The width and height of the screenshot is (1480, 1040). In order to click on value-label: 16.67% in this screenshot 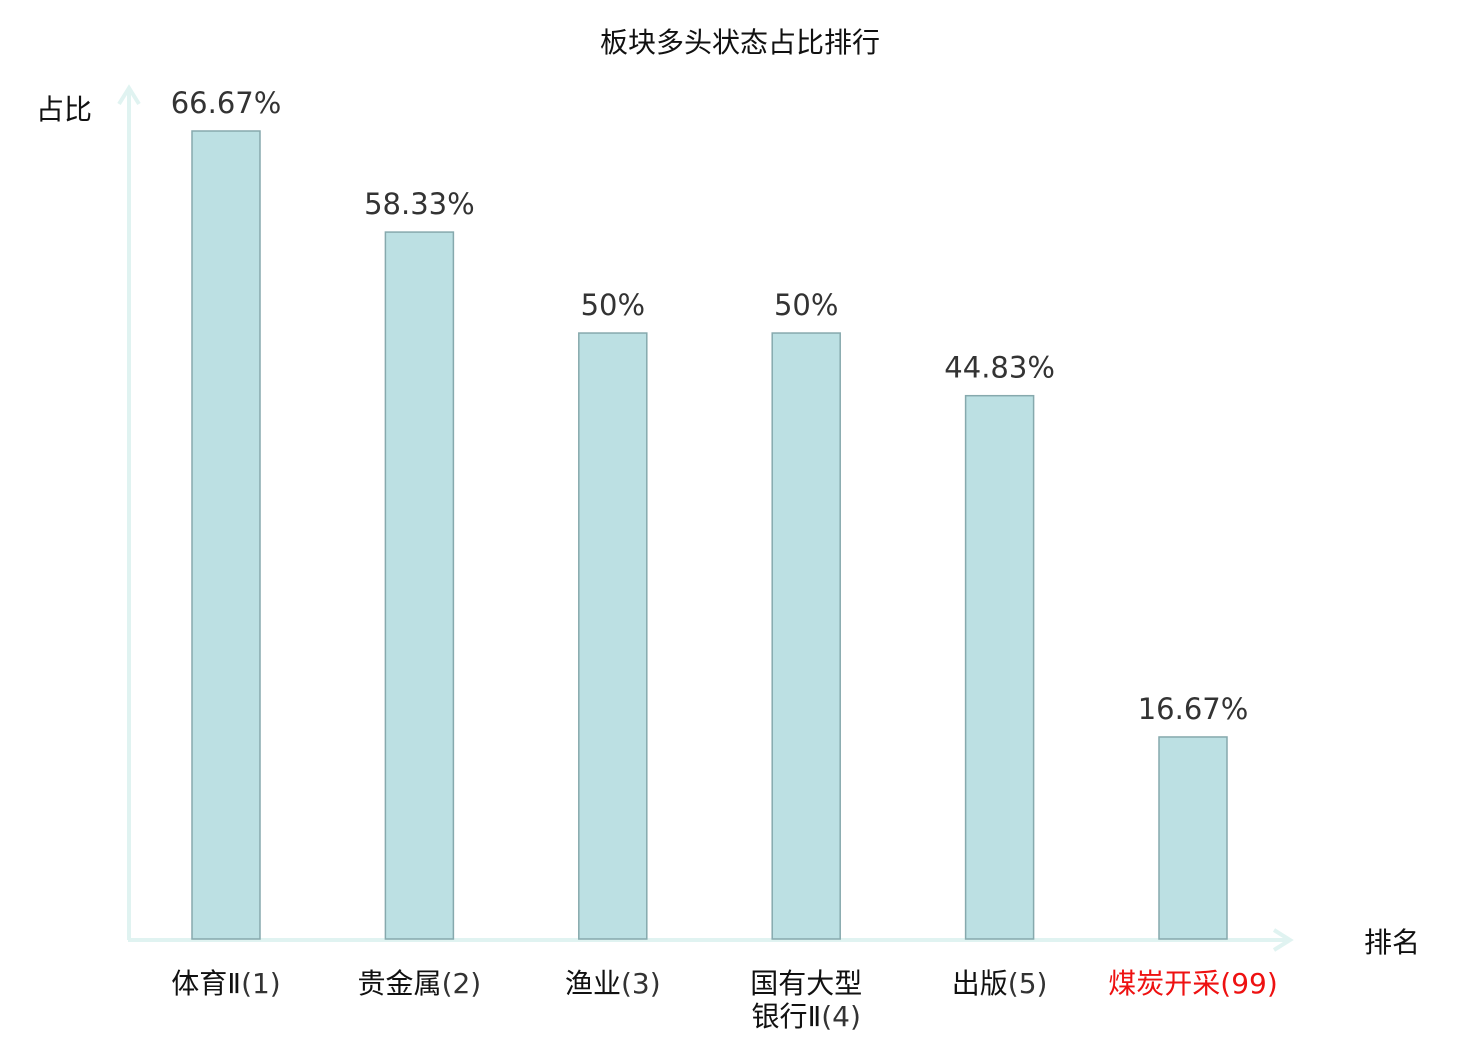, I will do `click(1193, 709)`.